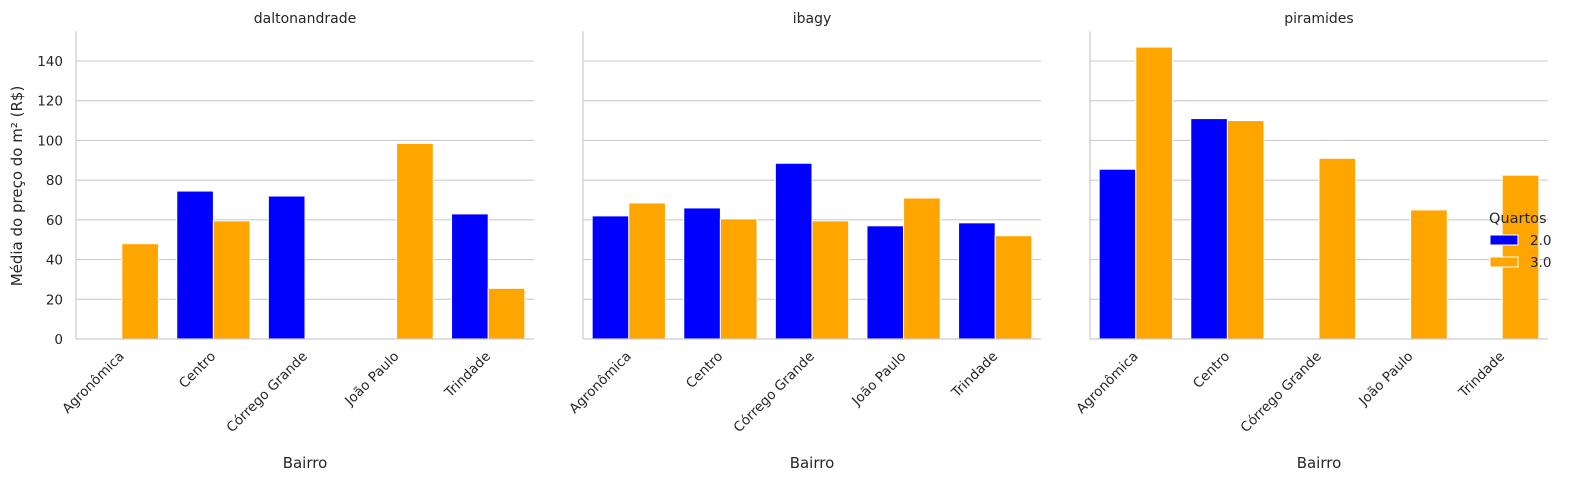 The image size is (1573, 484). What do you see at coordinates (54, 261) in the screenshot?
I see `y-tick-label: 40` at bounding box center [54, 261].